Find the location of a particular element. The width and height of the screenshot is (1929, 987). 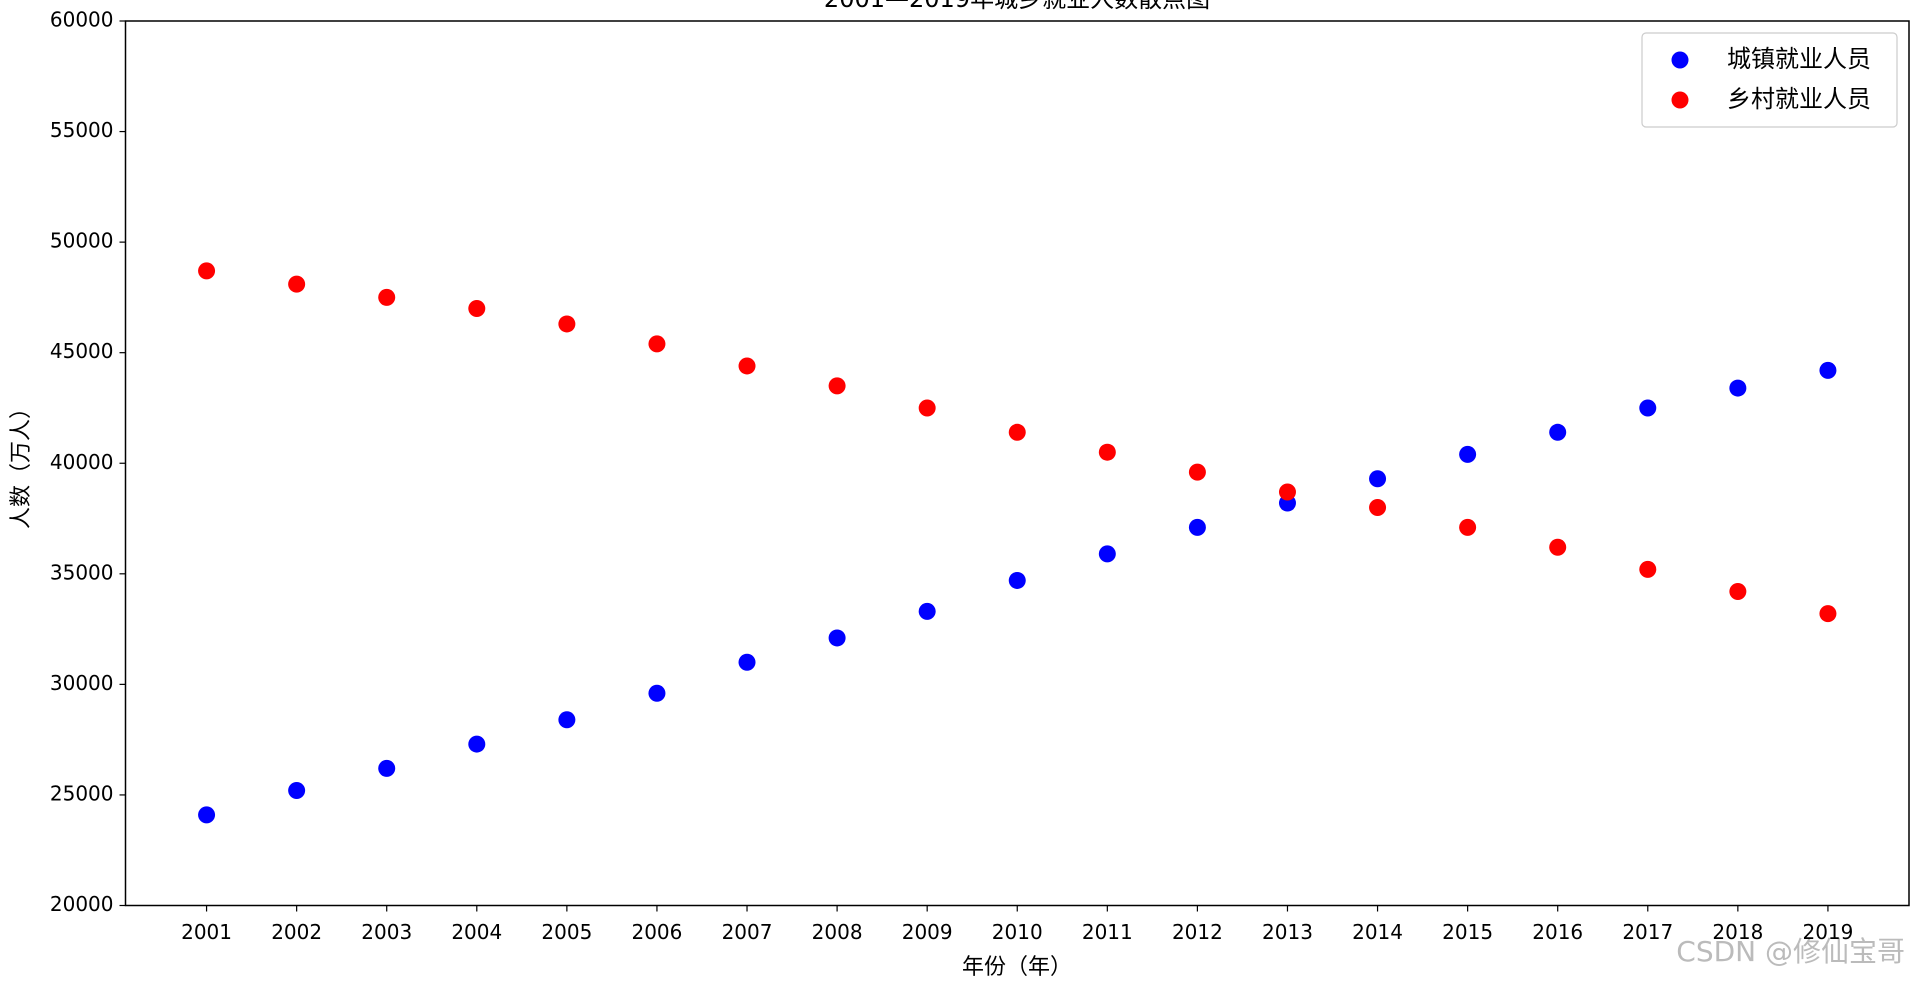

x-tick-label: 2009 is located at coordinates (927, 932).